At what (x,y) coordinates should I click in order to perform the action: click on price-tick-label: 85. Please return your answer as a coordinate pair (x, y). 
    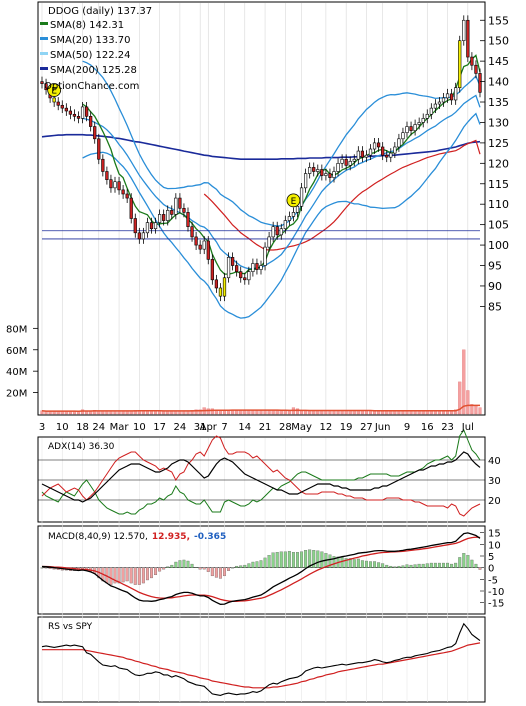
    Looking at the image, I should click on (495, 306).